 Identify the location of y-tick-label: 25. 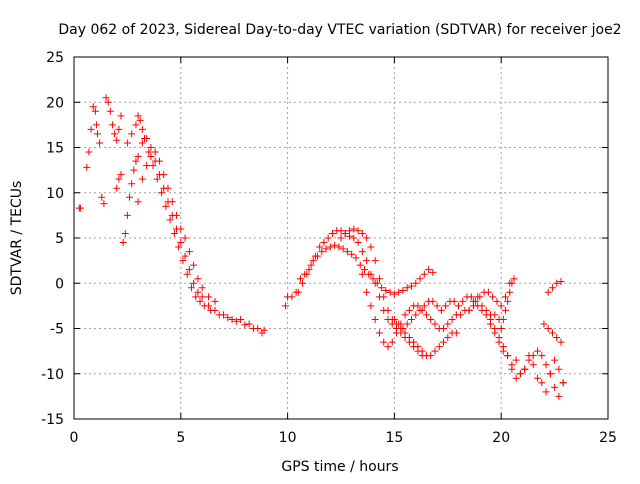
(55, 58).